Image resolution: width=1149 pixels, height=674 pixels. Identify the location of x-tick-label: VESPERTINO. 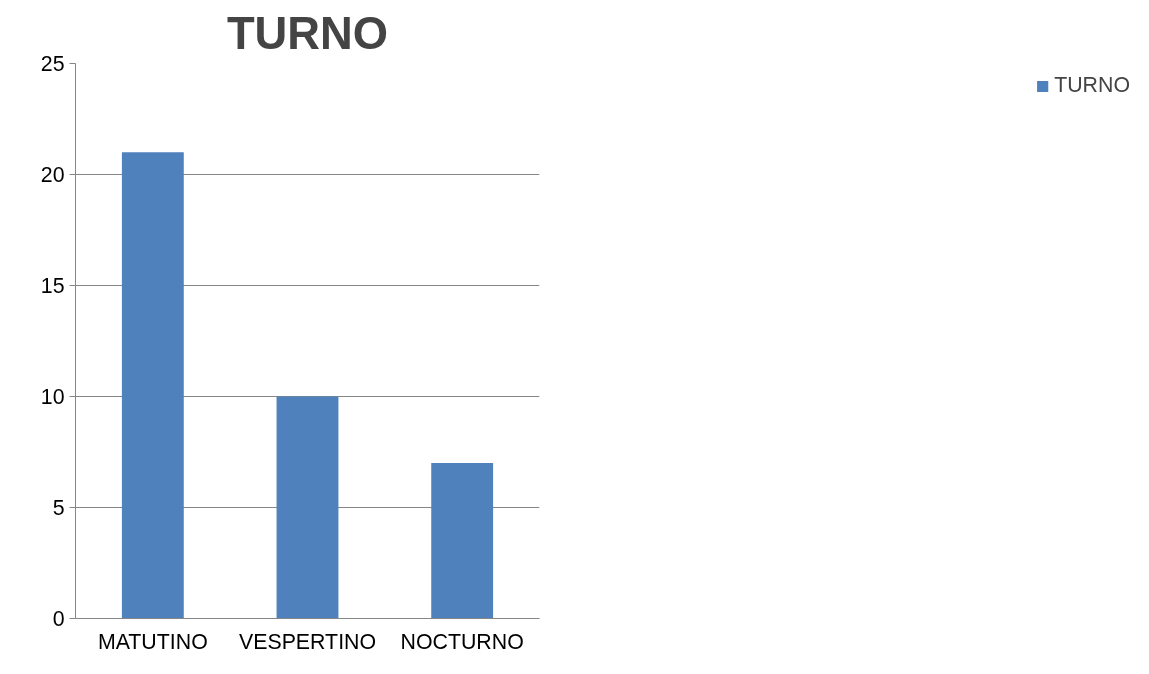
(307, 641).